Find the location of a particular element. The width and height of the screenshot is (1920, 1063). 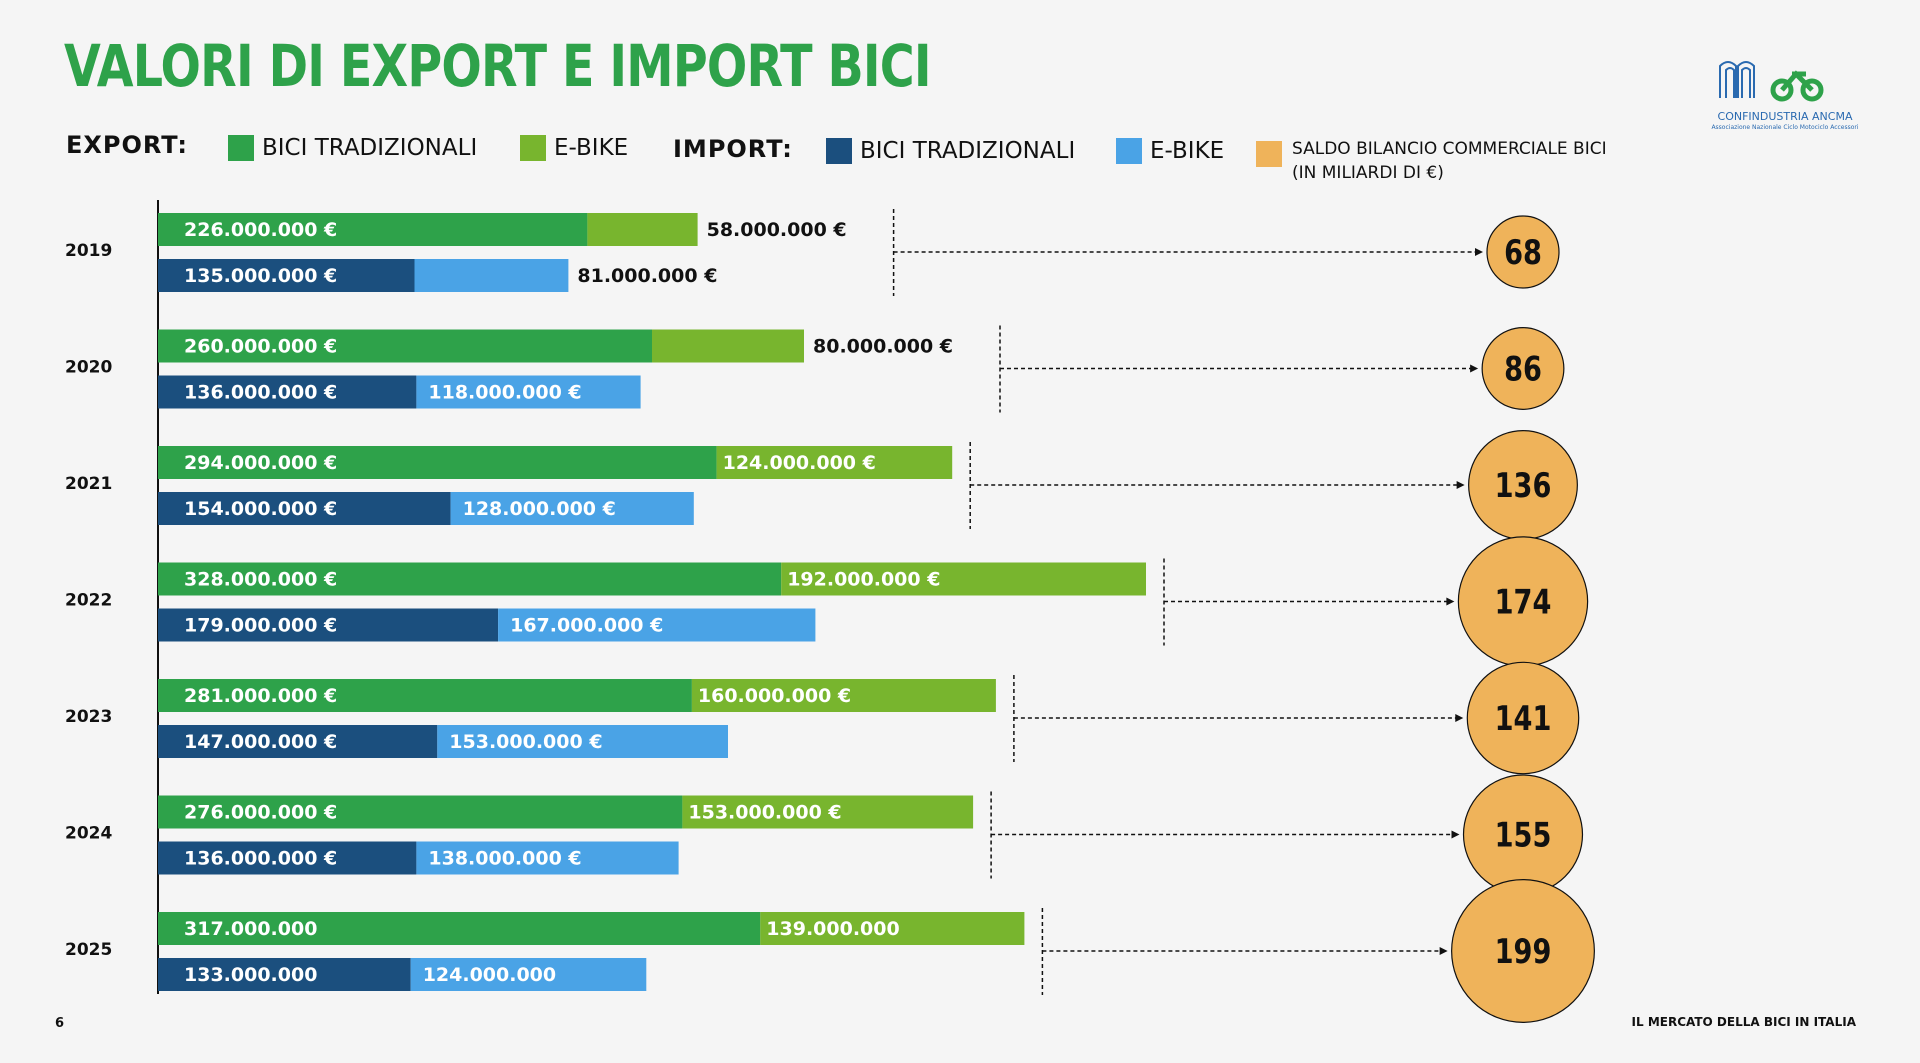

legend-export-ebike: E-BIKE is located at coordinates (574, 148).